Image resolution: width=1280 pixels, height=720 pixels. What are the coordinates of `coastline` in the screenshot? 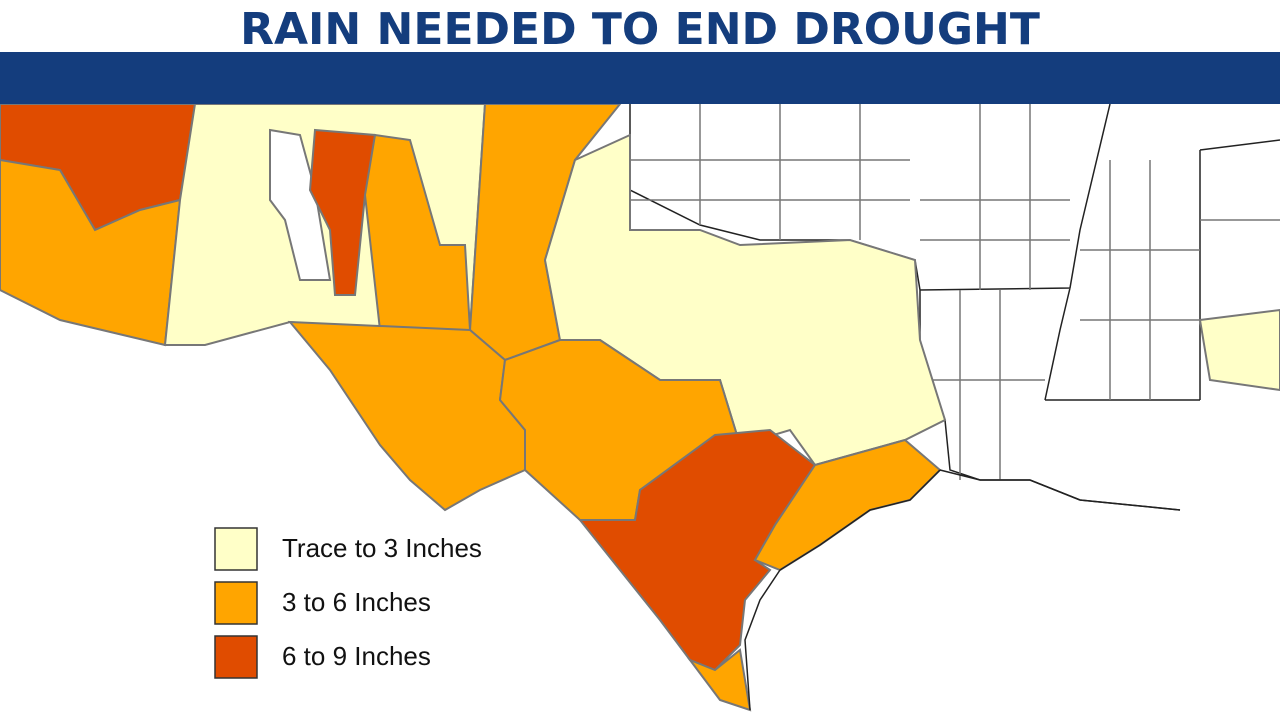 It's located at (962, 590).